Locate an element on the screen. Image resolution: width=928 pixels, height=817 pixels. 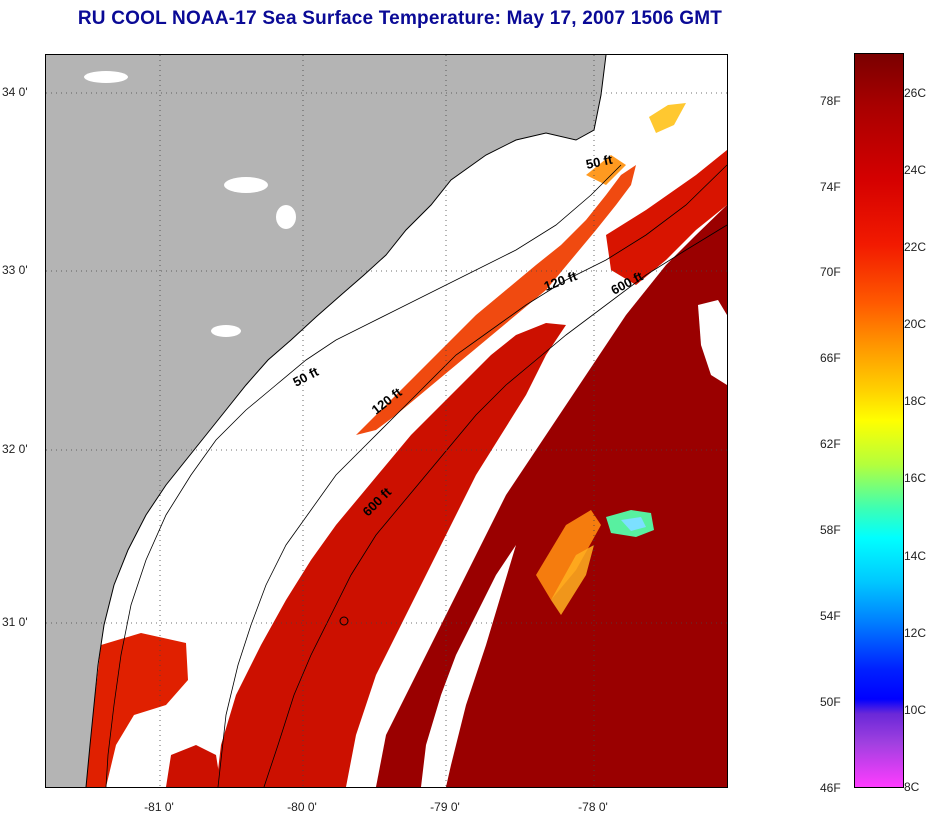
colorbar-f-74: 74F is located at coordinates (830, 187).